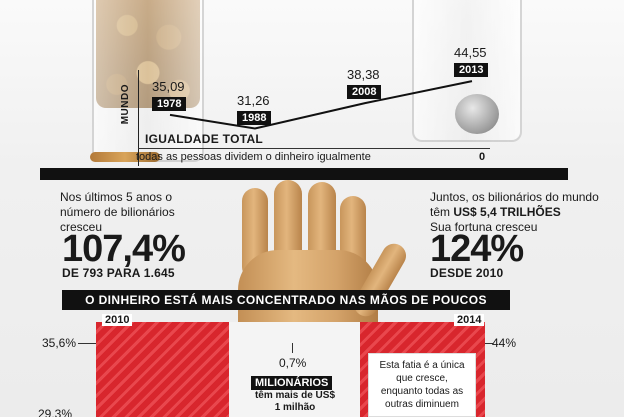 The width and height of the screenshot is (624, 417). Describe the element at coordinates (125, 104) in the screenshot. I see `series-label: MUNDO` at that location.